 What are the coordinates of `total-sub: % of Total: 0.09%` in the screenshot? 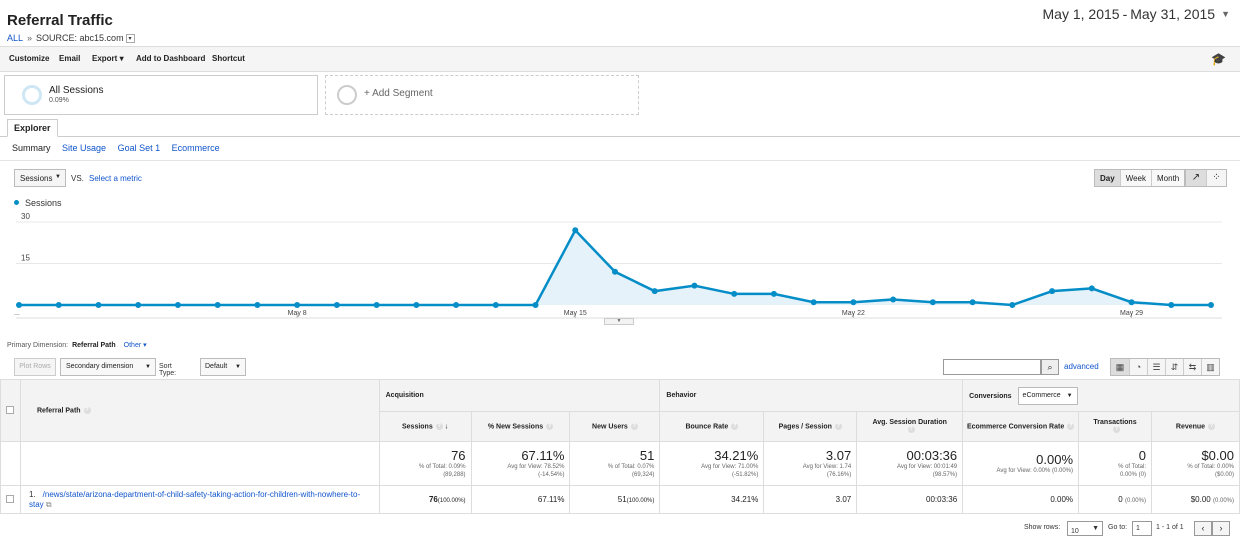 It's located at (442, 467).